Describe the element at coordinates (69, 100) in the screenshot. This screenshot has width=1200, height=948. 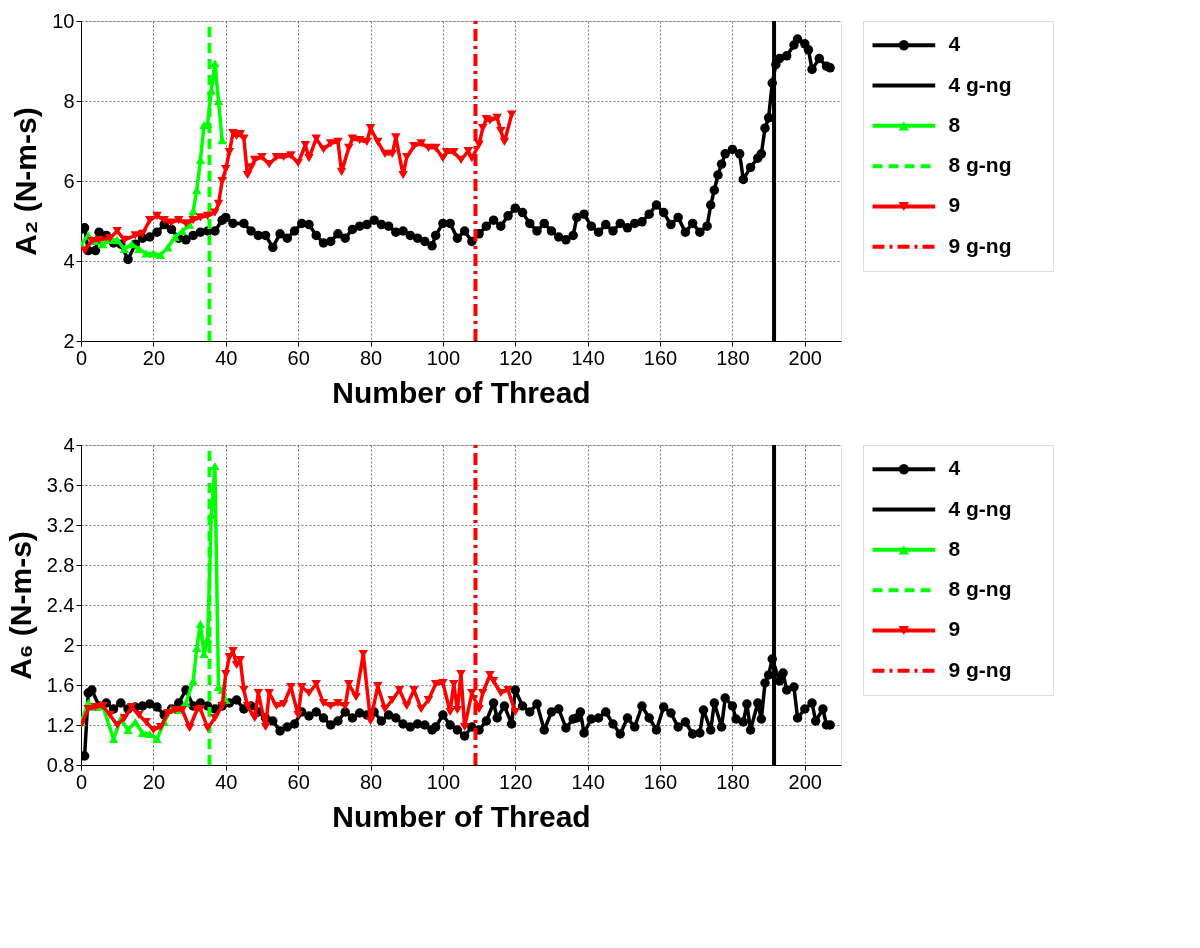
I see `y-tick-label: 8` at that location.